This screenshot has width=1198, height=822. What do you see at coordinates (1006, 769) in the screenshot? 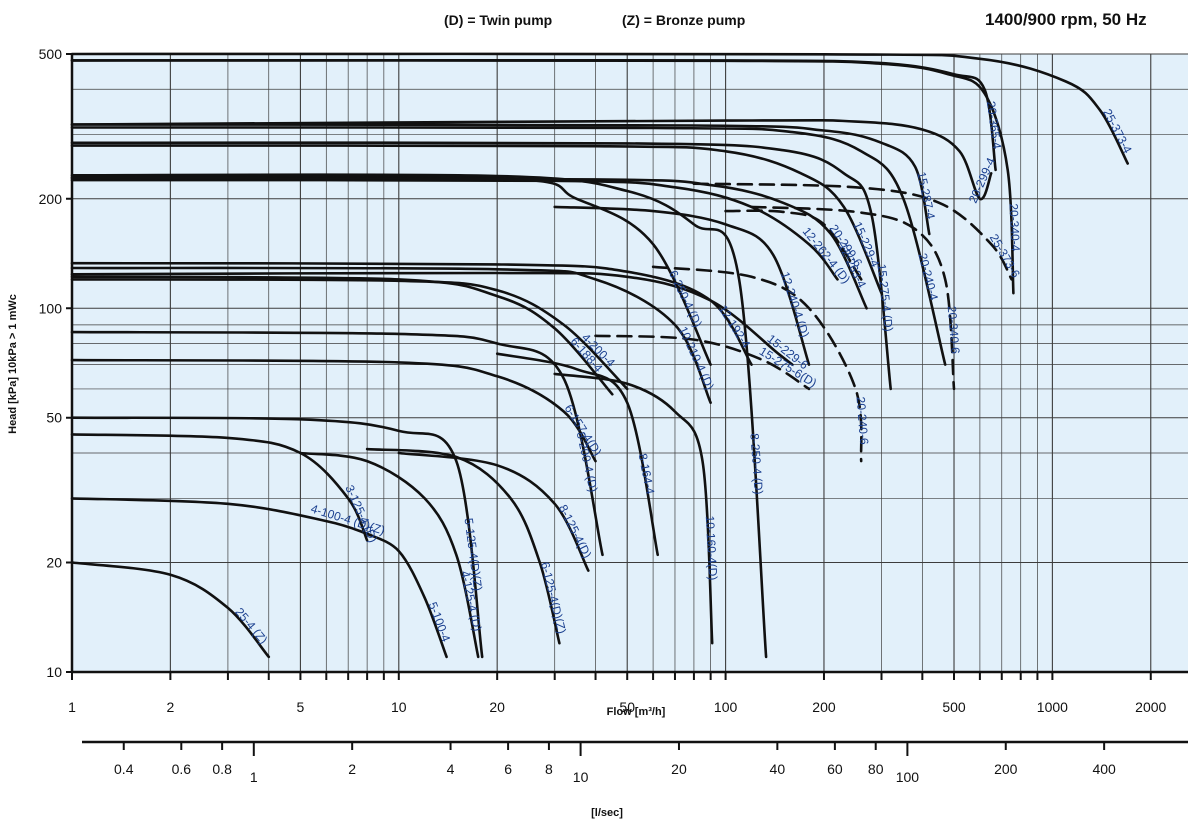
I see `secondary-tick-label: 200` at bounding box center [1006, 769].